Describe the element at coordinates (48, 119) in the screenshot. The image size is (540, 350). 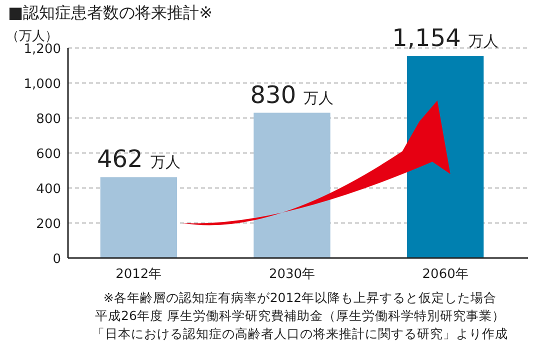
I see `y-tick-label: 800` at that location.